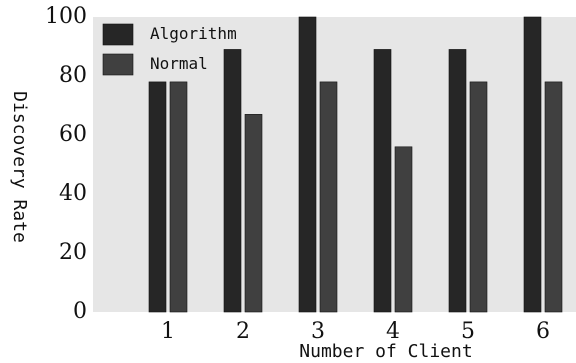 This screenshot has width=576, height=363. What do you see at coordinates (243, 331) in the screenshot?
I see `x-tick-label: 2` at bounding box center [243, 331].